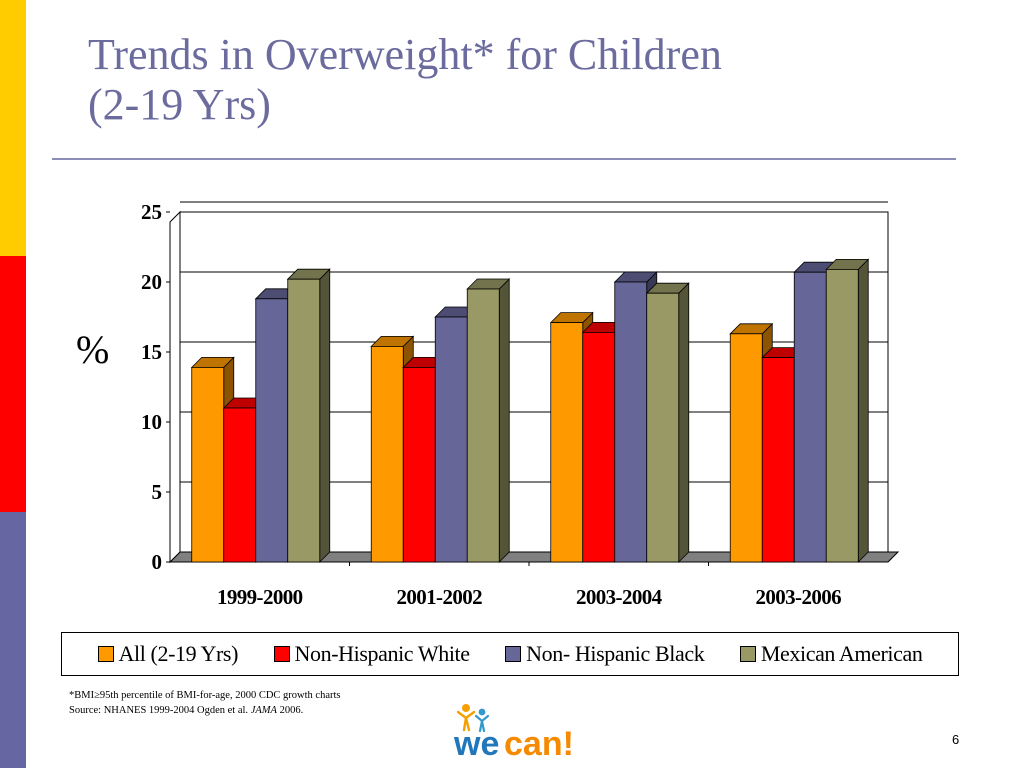 Image resolution: width=1024 pixels, height=768 pixels. I want to click on legend-item: Non-Hispanic White, so click(371, 654).